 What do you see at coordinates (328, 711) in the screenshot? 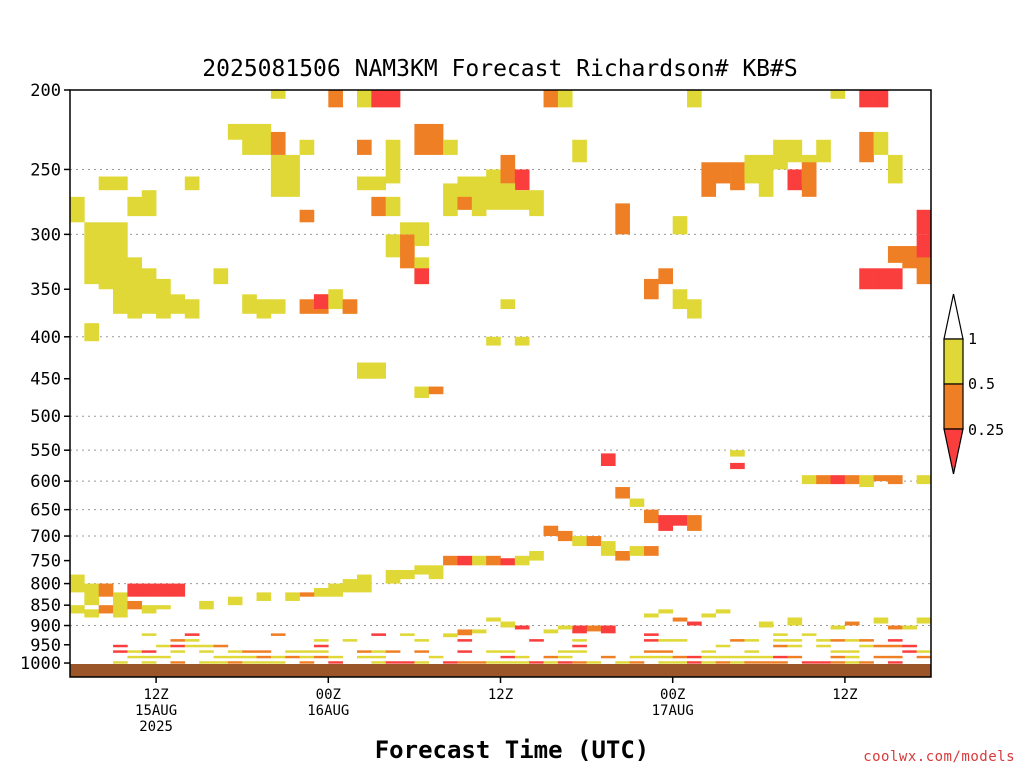
I see `x-tick-label: 16AUG` at bounding box center [328, 711].